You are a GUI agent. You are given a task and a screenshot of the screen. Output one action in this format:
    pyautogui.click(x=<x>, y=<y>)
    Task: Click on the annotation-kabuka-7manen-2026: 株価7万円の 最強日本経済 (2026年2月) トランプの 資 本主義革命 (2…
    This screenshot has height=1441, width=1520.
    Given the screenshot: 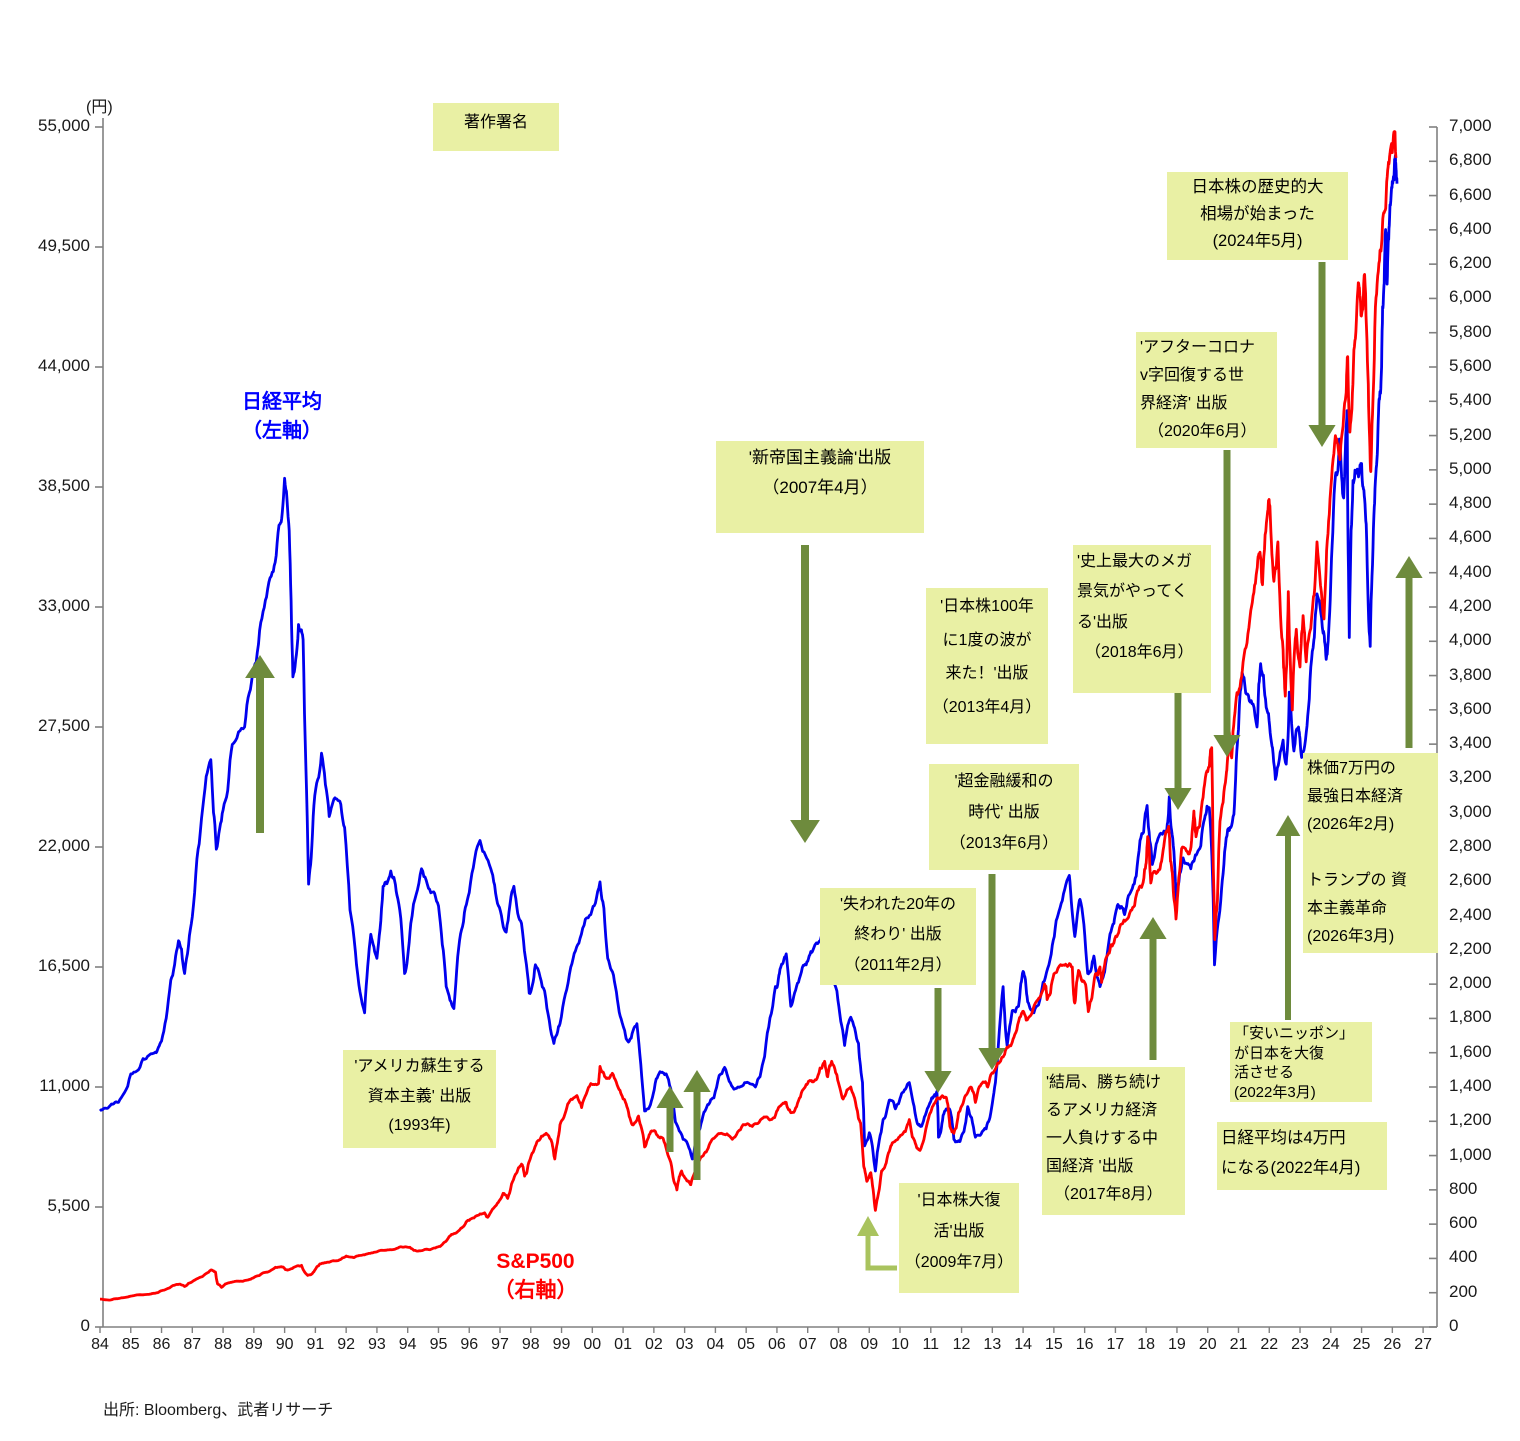 What is the action you would take?
    pyautogui.click(x=1370, y=853)
    